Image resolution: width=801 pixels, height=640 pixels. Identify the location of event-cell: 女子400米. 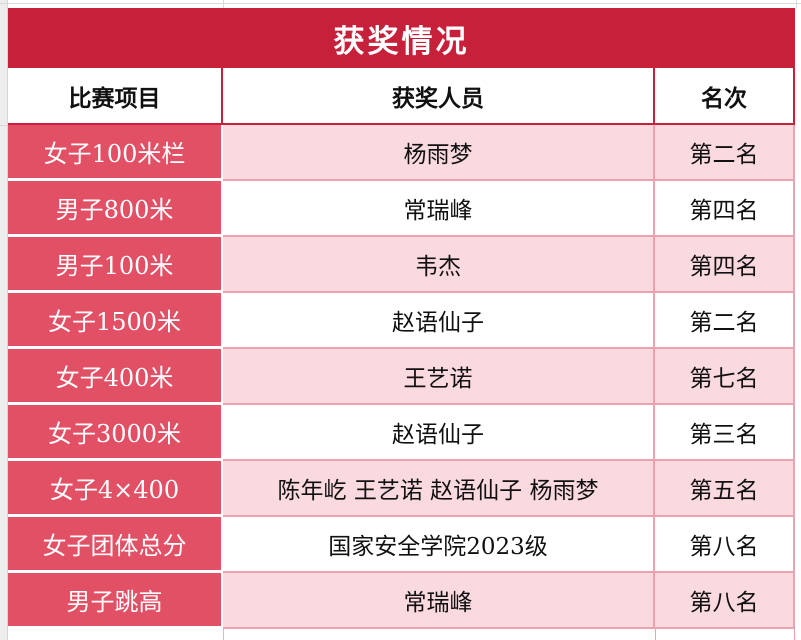
(115, 377).